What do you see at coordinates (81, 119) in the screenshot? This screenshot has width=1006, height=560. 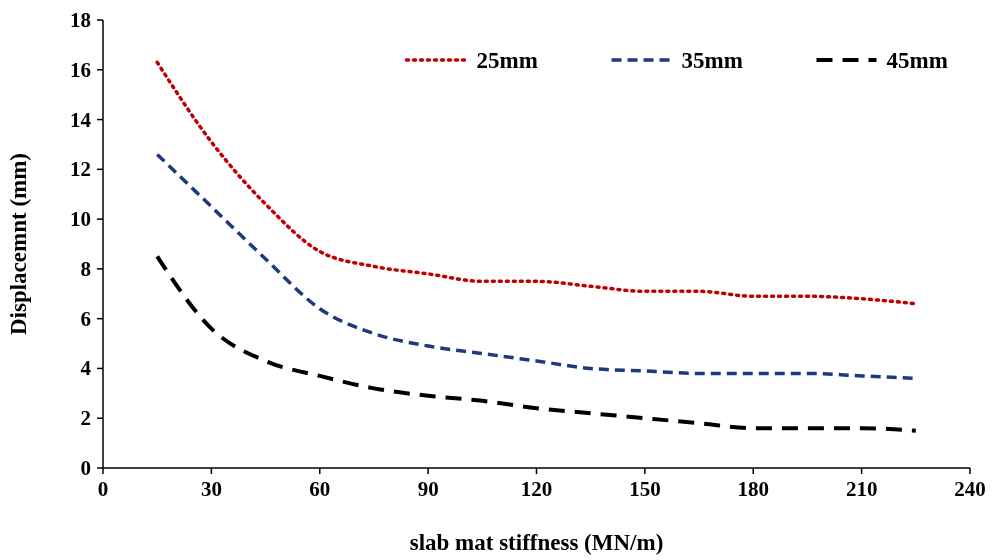 I see `y-tick-label: 14` at bounding box center [81, 119].